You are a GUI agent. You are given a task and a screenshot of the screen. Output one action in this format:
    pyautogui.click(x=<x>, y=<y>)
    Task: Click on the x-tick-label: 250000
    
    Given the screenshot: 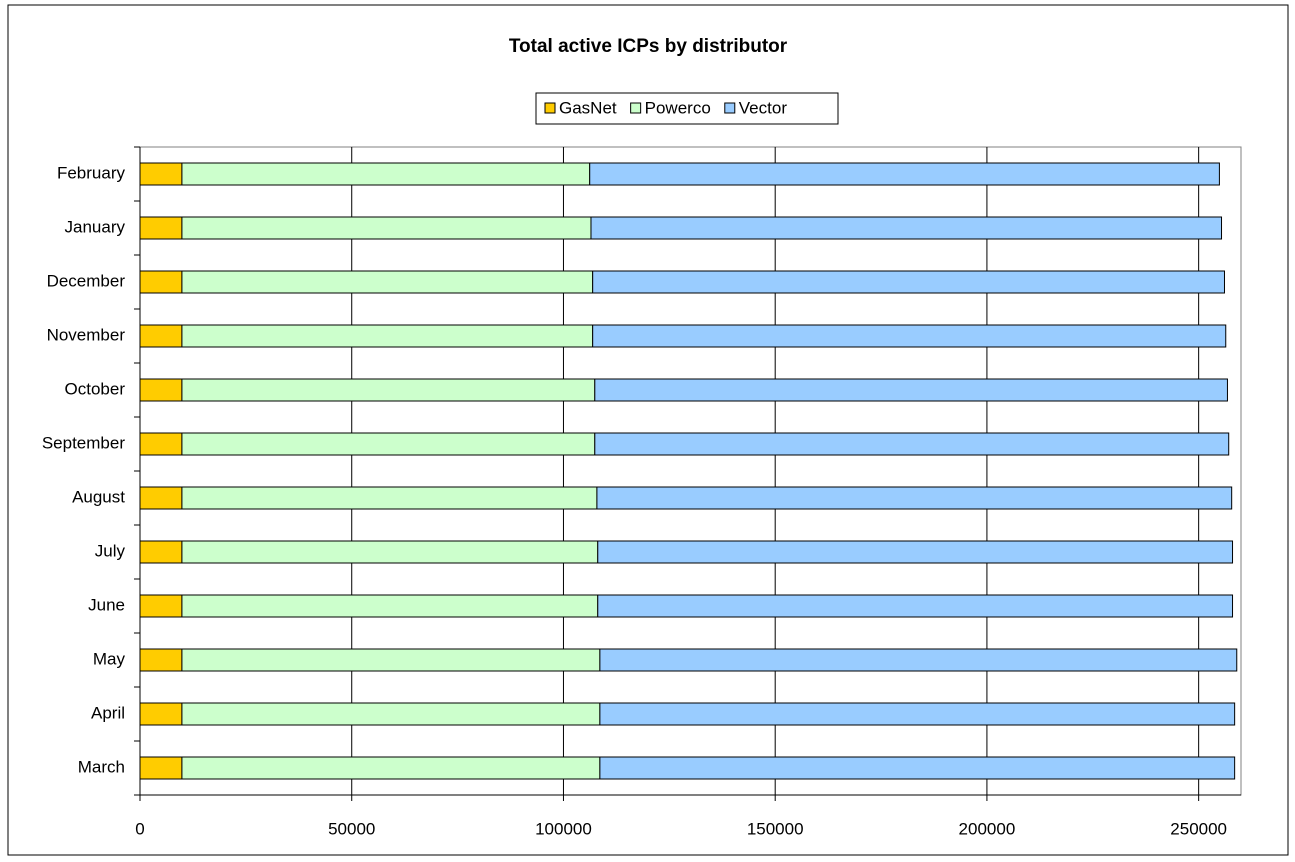 What is the action you would take?
    pyautogui.click(x=1198, y=828)
    